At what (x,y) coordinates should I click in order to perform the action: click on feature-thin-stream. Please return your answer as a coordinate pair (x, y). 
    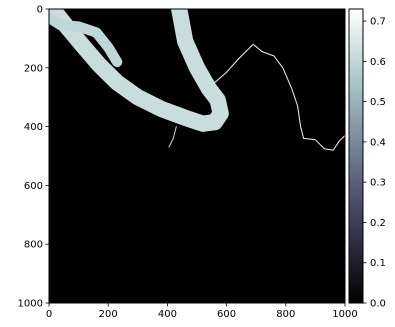
    Looking at the image, I should click on (279, 97).